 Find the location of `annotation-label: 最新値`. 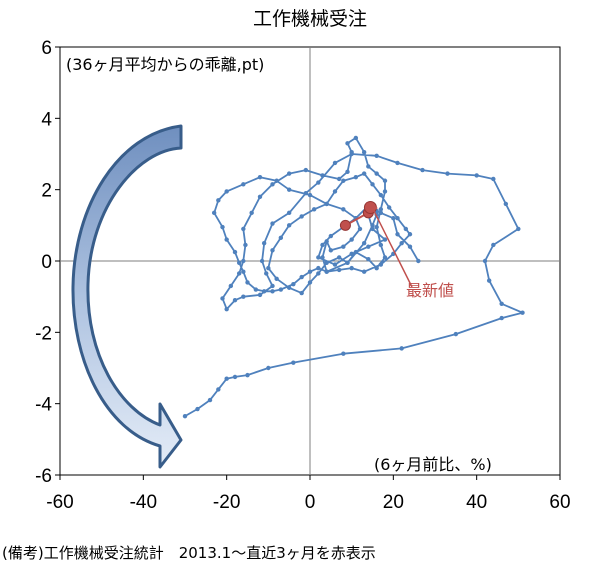

annotation-label: 最新値 is located at coordinates (430, 290).